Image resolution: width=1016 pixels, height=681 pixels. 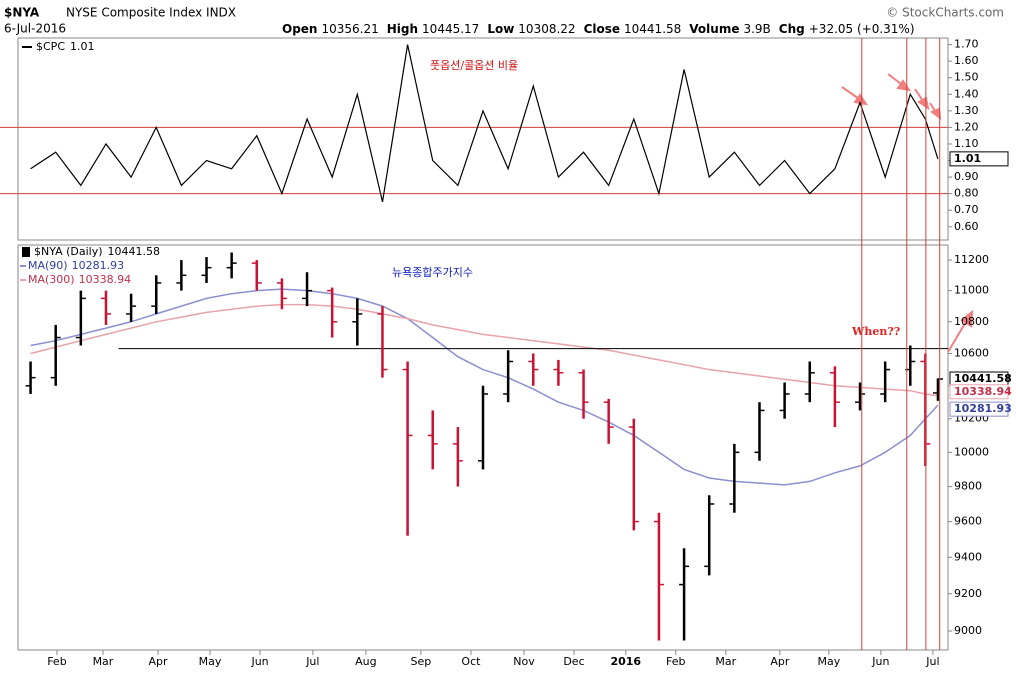 I want to click on y-tick-label: 11000, so click(x=971, y=290).